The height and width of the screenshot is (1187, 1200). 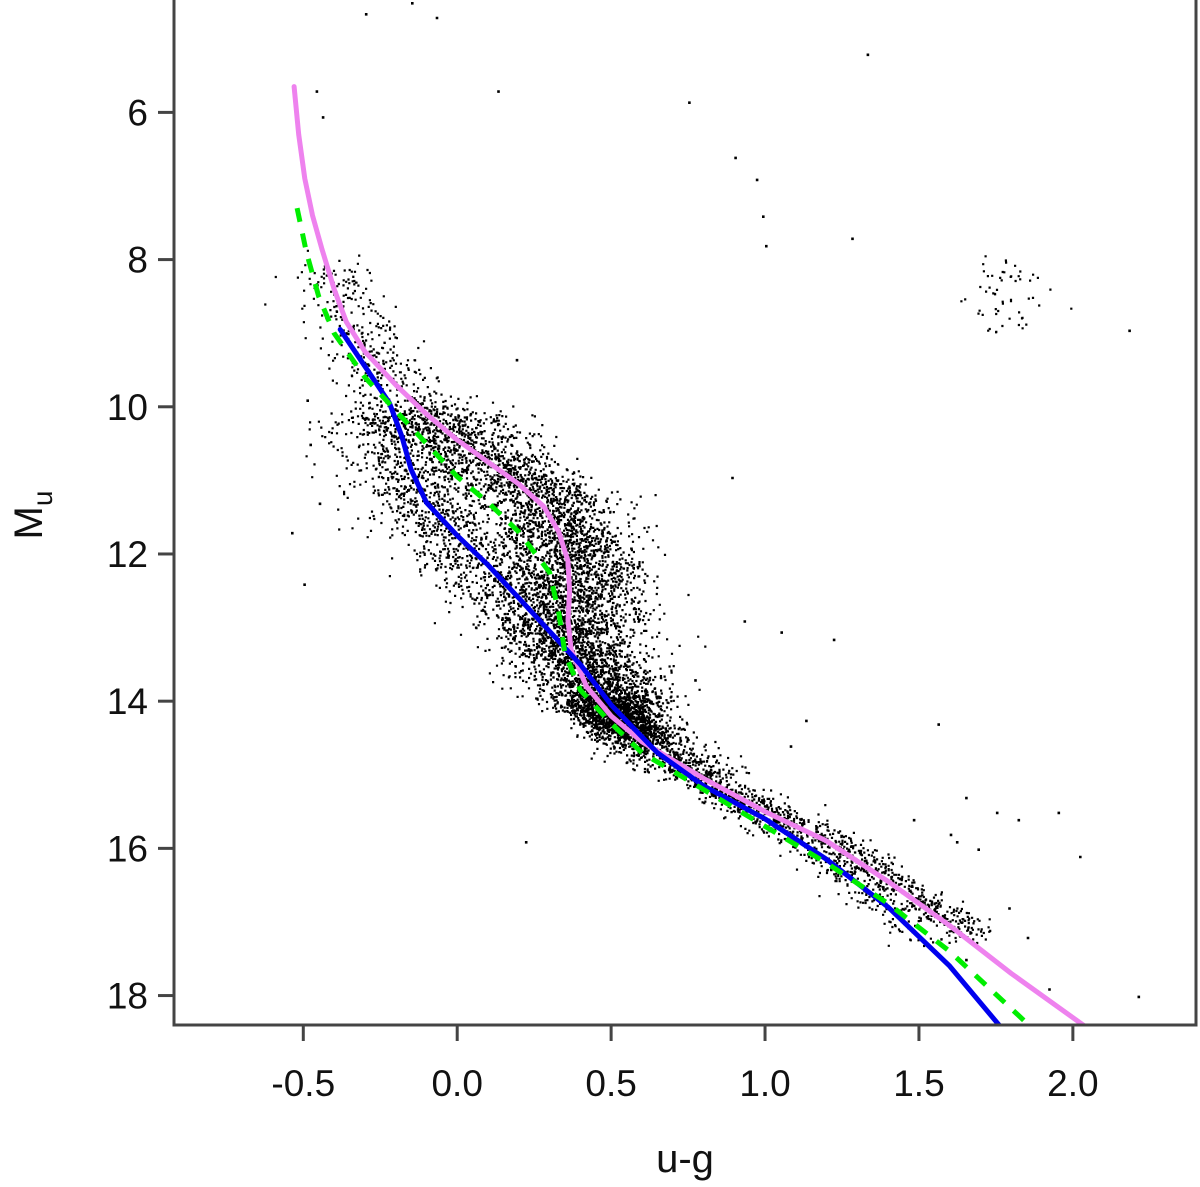 I want to click on y-axis-title-sub: u, so click(x=42, y=499).